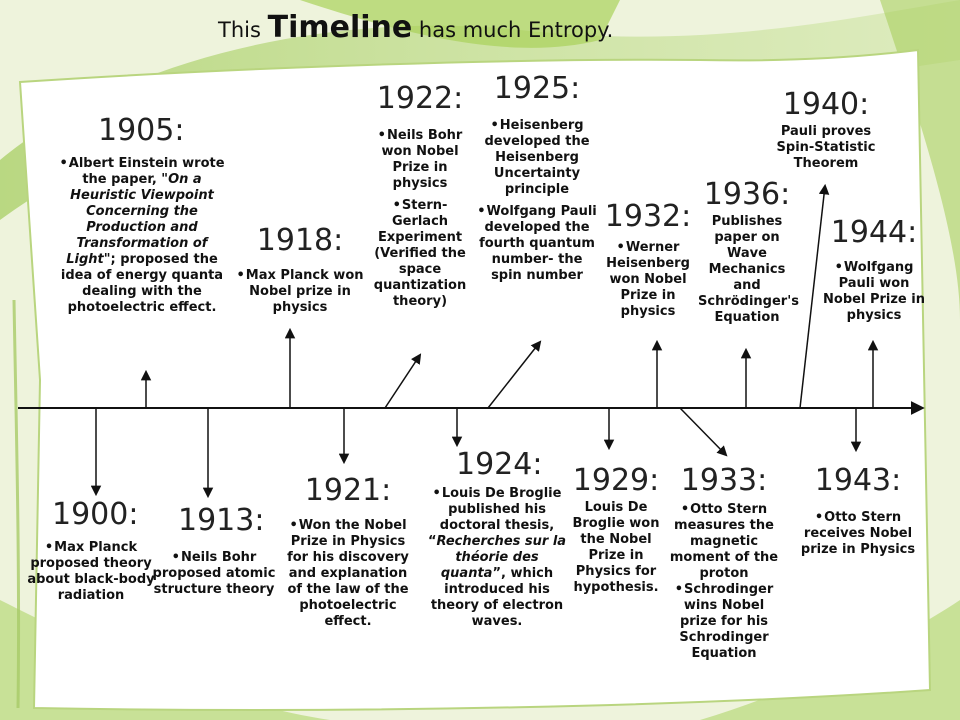 This screenshot has height=720, width=960. Describe the element at coordinates (616, 480) in the screenshot. I see `event-year: 1929:` at that location.